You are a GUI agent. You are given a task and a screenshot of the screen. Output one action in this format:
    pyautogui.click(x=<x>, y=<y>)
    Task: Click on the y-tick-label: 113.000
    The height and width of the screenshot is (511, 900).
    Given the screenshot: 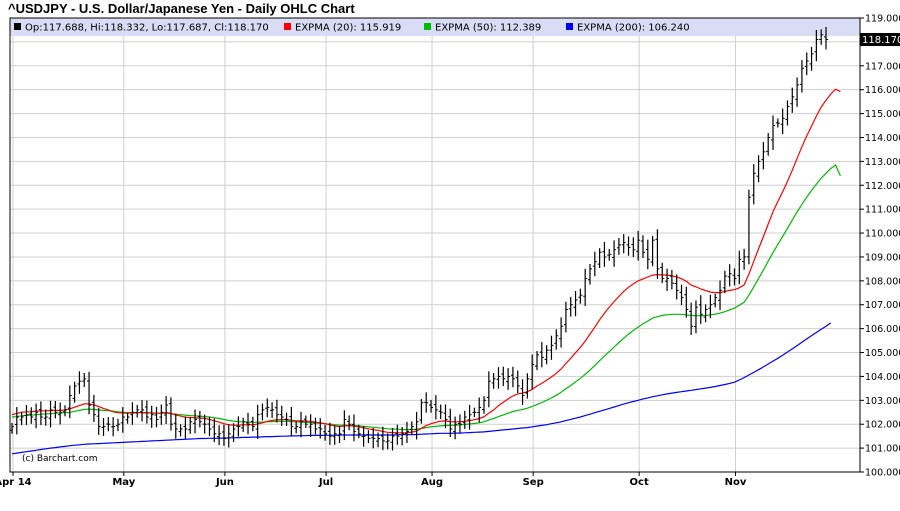 What is the action you would take?
    pyautogui.click(x=882, y=162)
    